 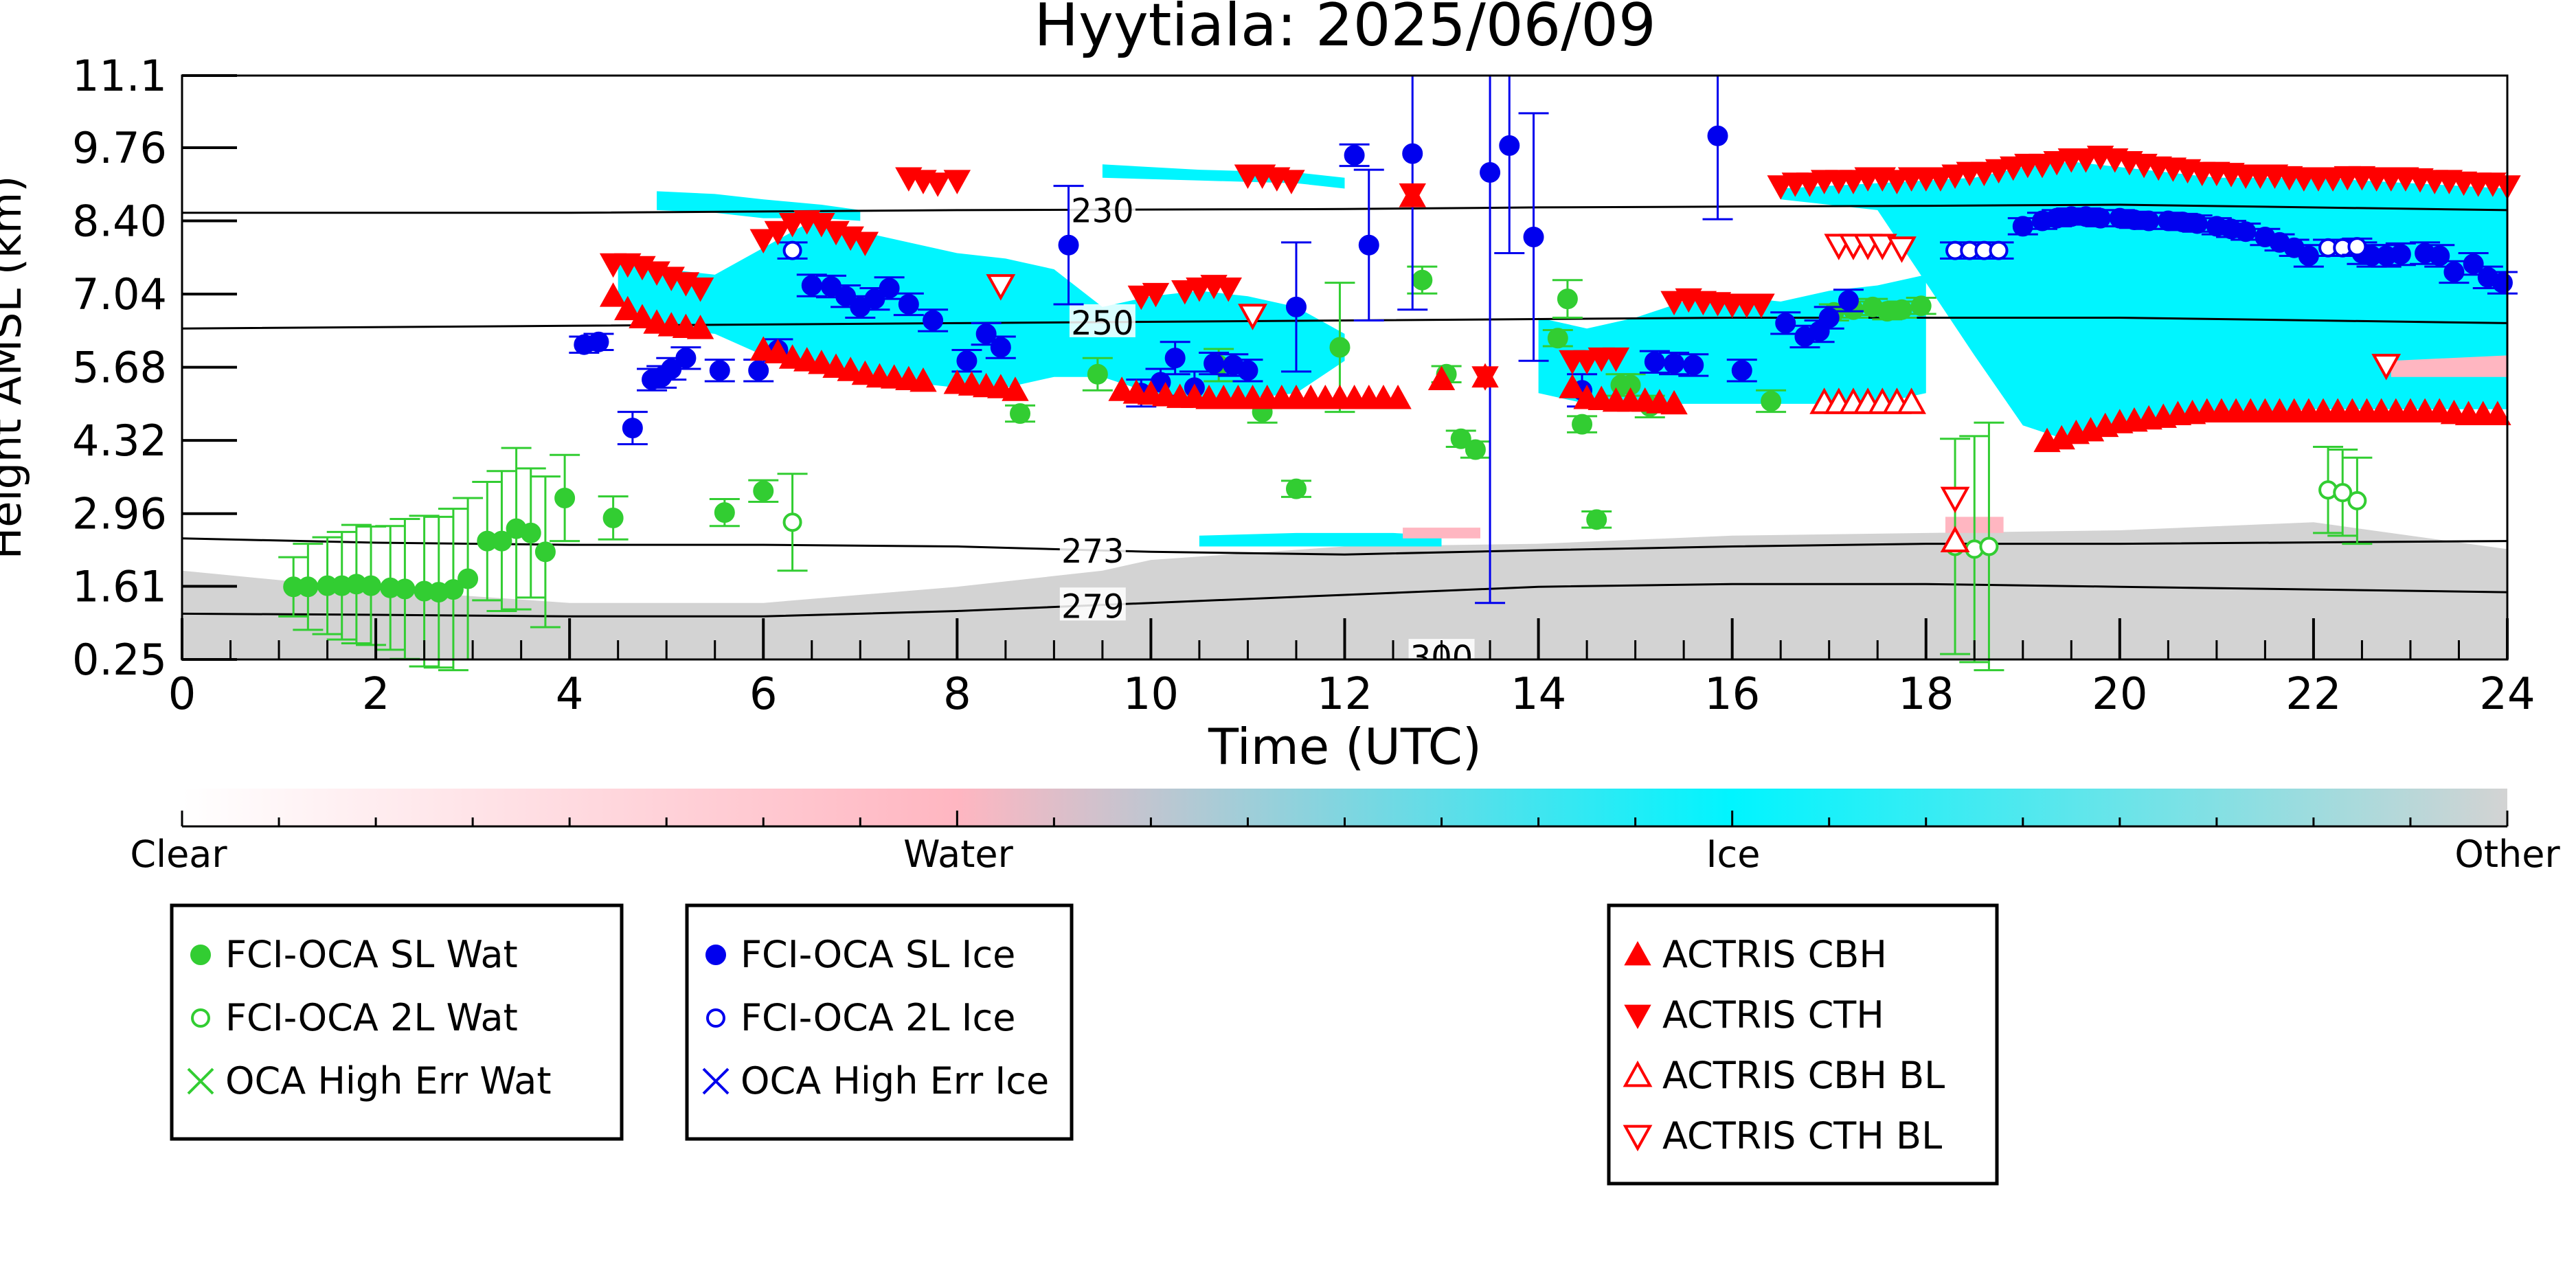 What do you see at coordinates (763, 694) in the screenshot?
I see `x-tick-label: 6` at bounding box center [763, 694].